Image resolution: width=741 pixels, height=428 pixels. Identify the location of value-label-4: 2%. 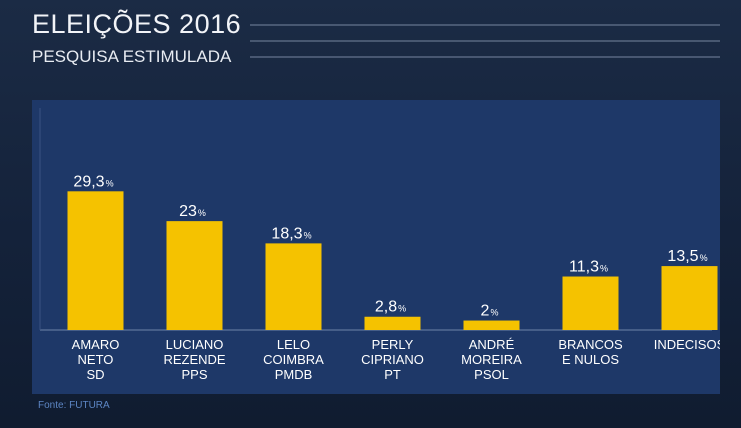
(490, 311).